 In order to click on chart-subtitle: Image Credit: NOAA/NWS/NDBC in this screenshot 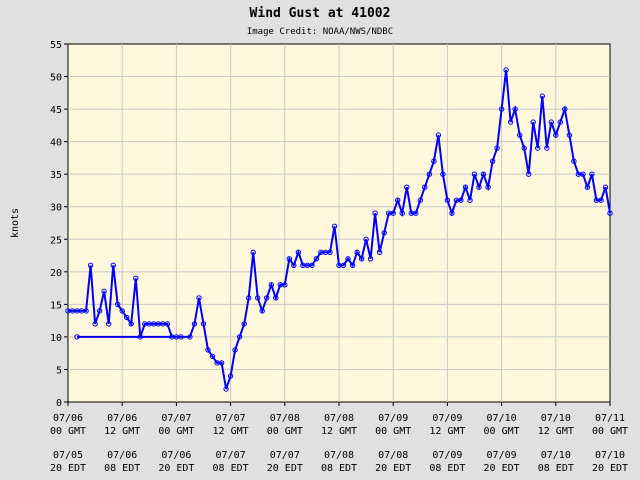, I will do `click(320, 32)`.